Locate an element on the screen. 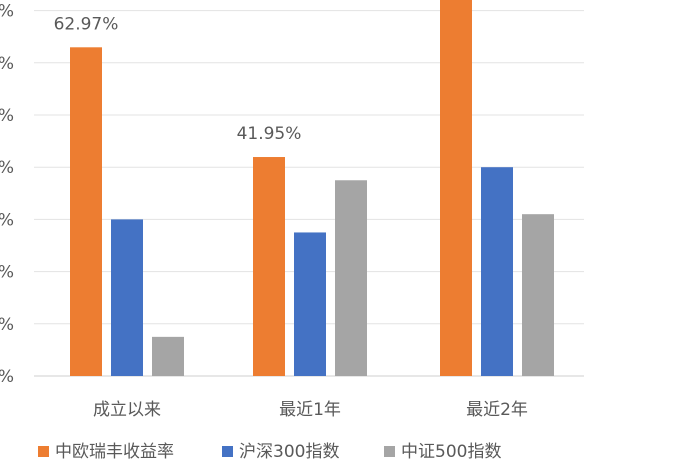 Image resolution: width=700 pixels, height=470 pixels. legend-label: 中证500指数 is located at coordinates (451, 452).